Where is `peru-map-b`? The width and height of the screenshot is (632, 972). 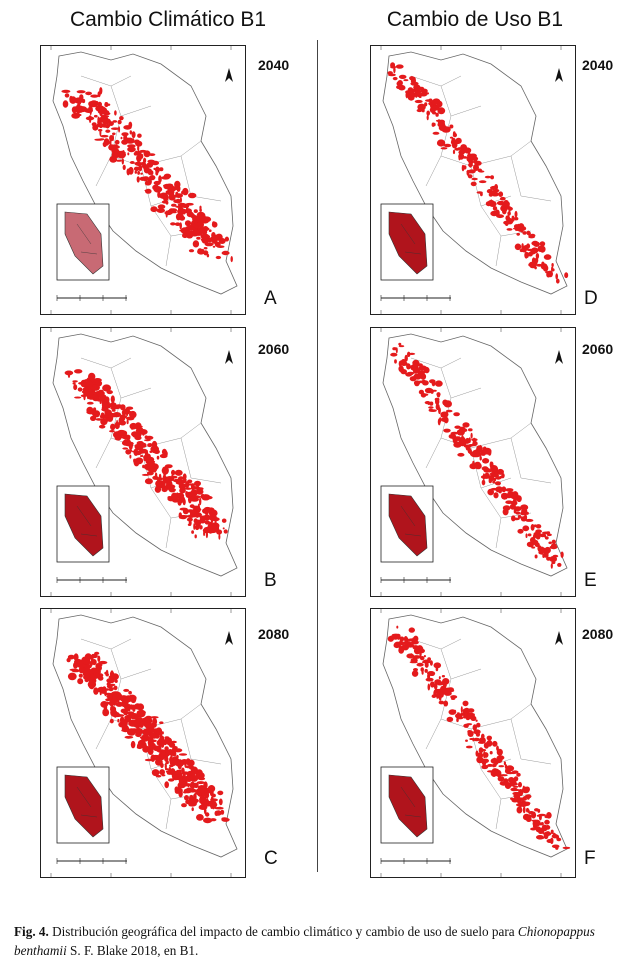 peru-map-b is located at coordinates (144, 462).